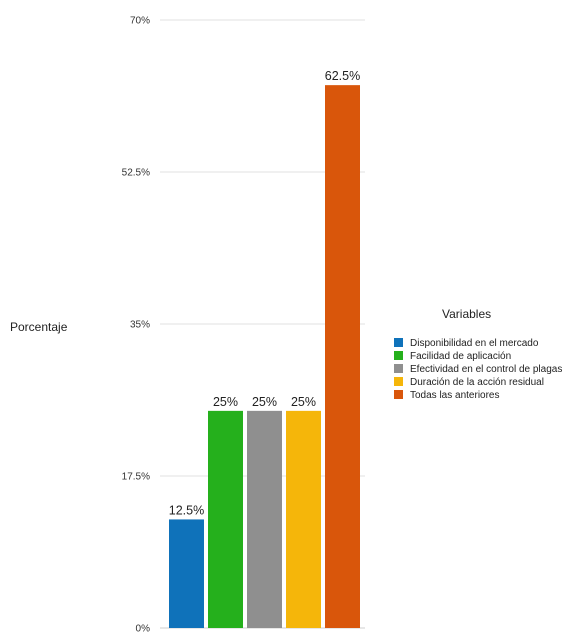  Describe the element at coordinates (140, 21) in the screenshot. I see `y-tick-label: 70%` at that location.